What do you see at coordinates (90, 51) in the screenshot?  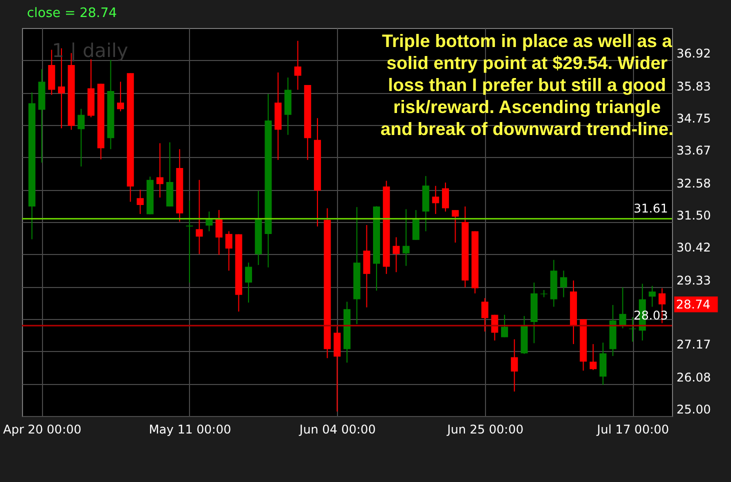 I see `text: 1 | daily` at bounding box center [90, 51].